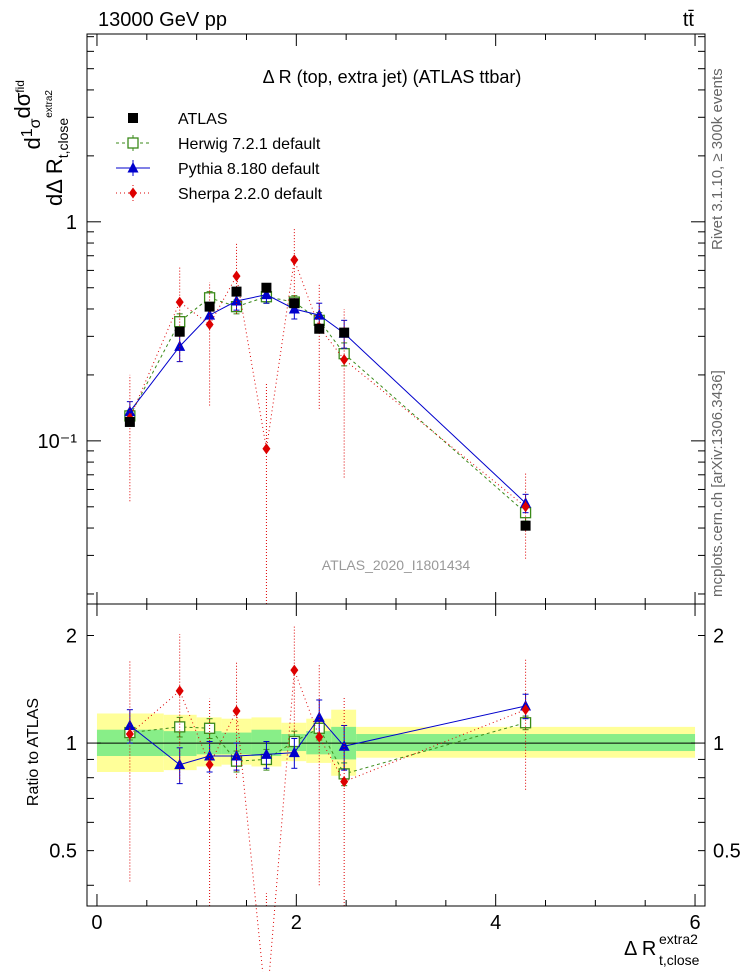  What do you see at coordinates (327, 383) in the screenshot?
I see `main-sherpa-line` at bounding box center [327, 383].